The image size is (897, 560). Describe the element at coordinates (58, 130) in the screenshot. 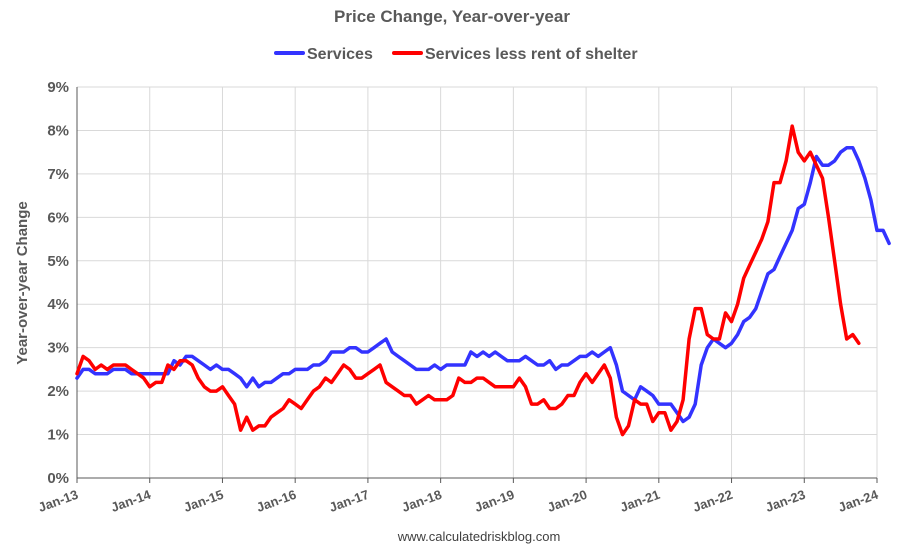

I see `y-tick-label: 8%` at that location.